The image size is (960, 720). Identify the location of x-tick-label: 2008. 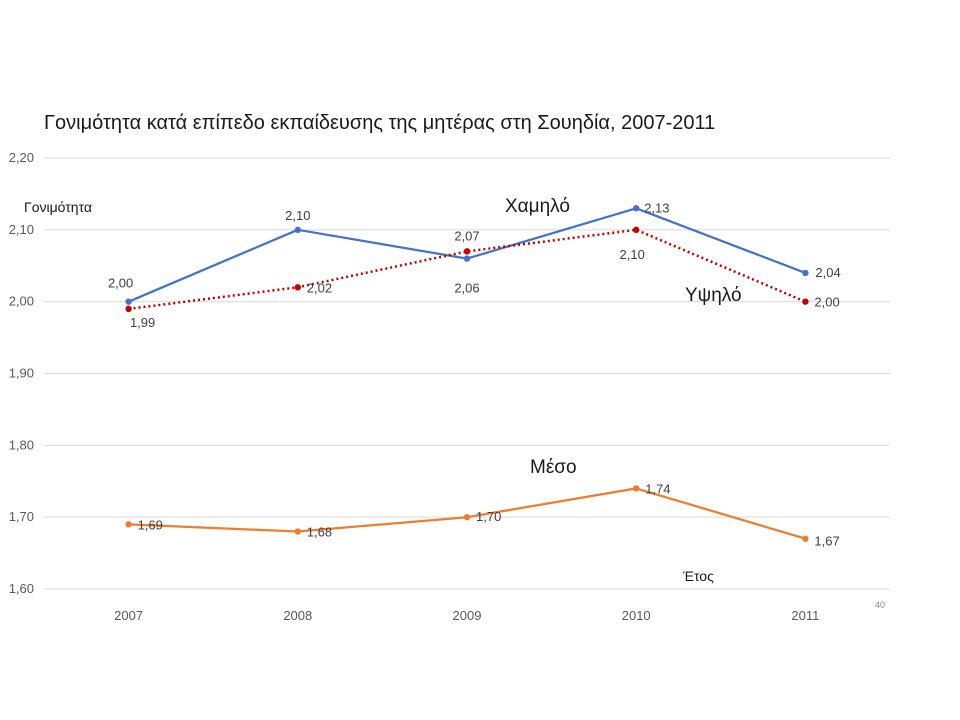
(297, 615).